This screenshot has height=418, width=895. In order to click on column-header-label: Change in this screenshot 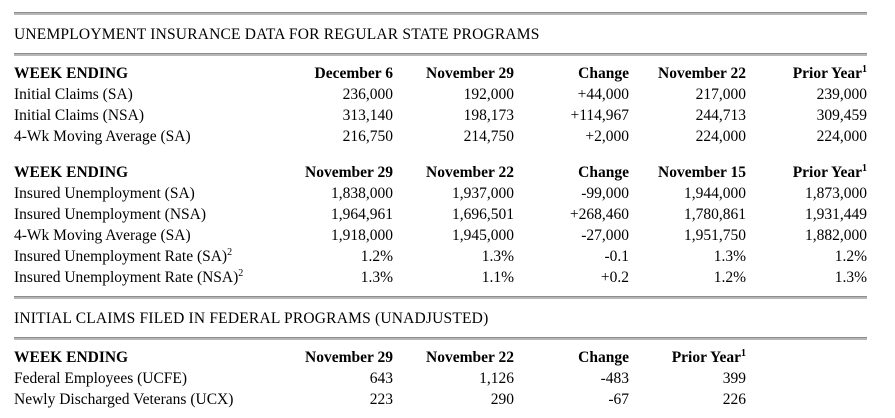, I will do `click(603, 357)`.